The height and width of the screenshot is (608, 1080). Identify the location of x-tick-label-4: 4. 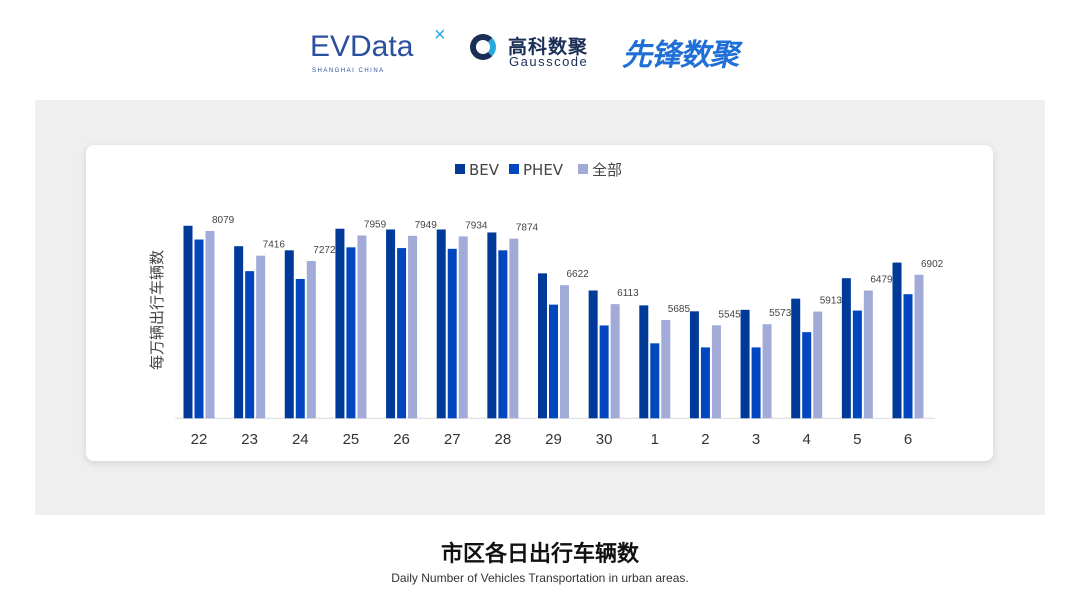
(807, 439).